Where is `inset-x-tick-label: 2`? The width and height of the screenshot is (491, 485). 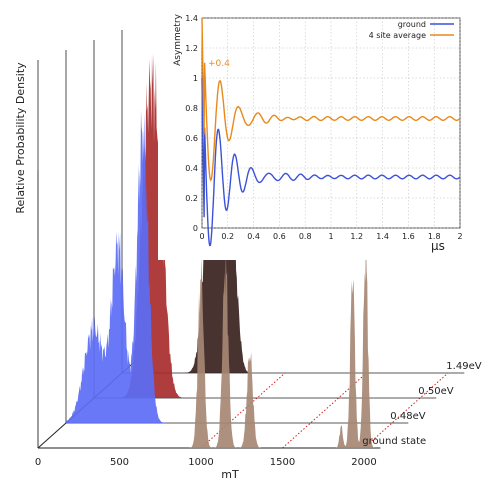
inset-x-tick-label: 2 is located at coordinates (459, 236).